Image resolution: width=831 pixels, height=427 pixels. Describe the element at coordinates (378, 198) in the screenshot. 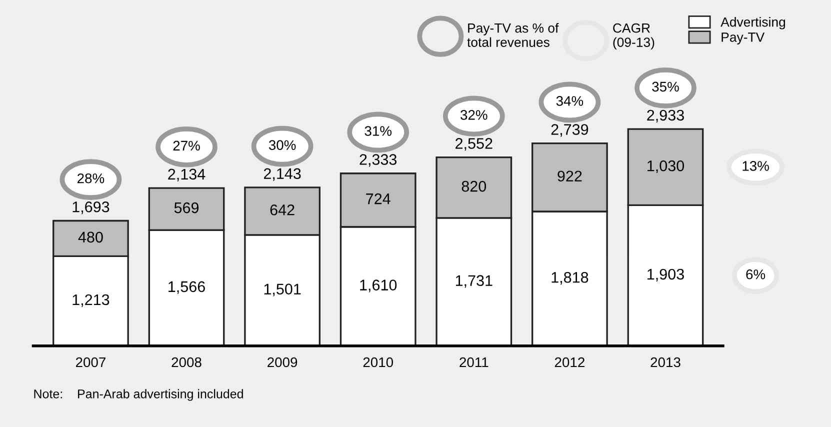

I see `data-label: 724` at that location.